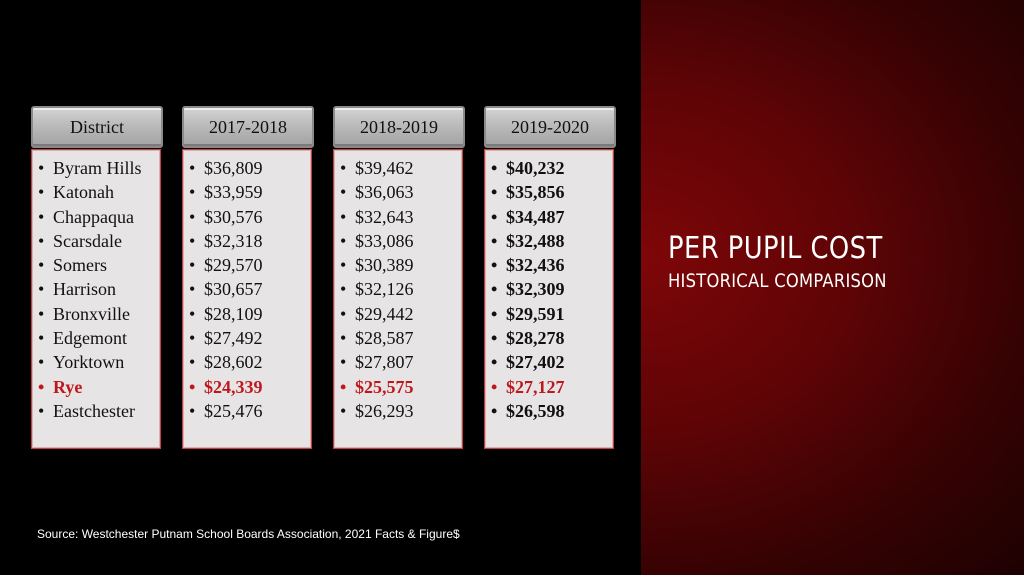 The width and height of the screenshot is (1024, 575). I want to click on list-item-text: $26,293, so click(384, 410).